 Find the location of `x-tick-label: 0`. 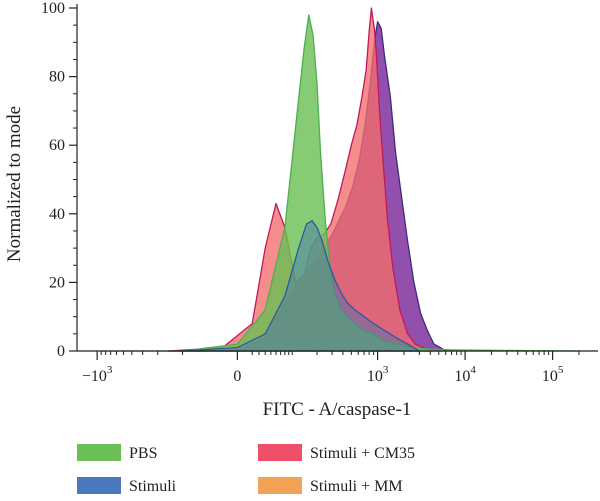

x-tick-label: 0 is located at coordinates (237, 376).